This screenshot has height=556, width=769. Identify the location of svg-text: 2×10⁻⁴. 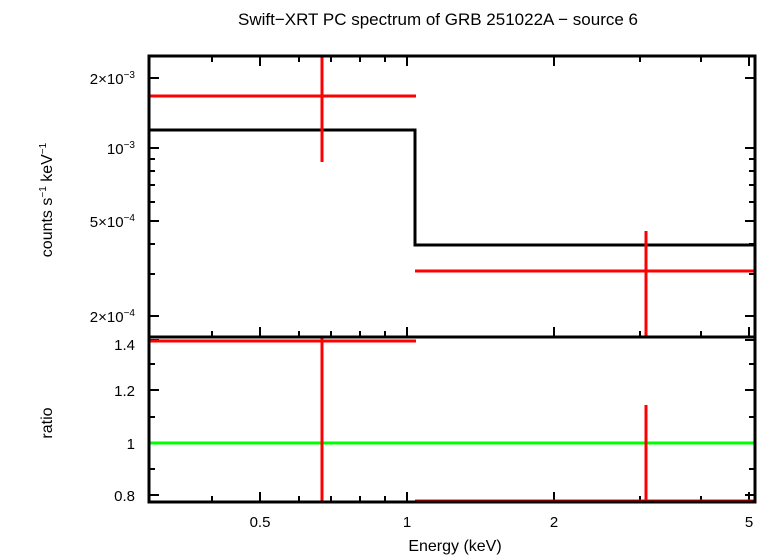
(113, 317).